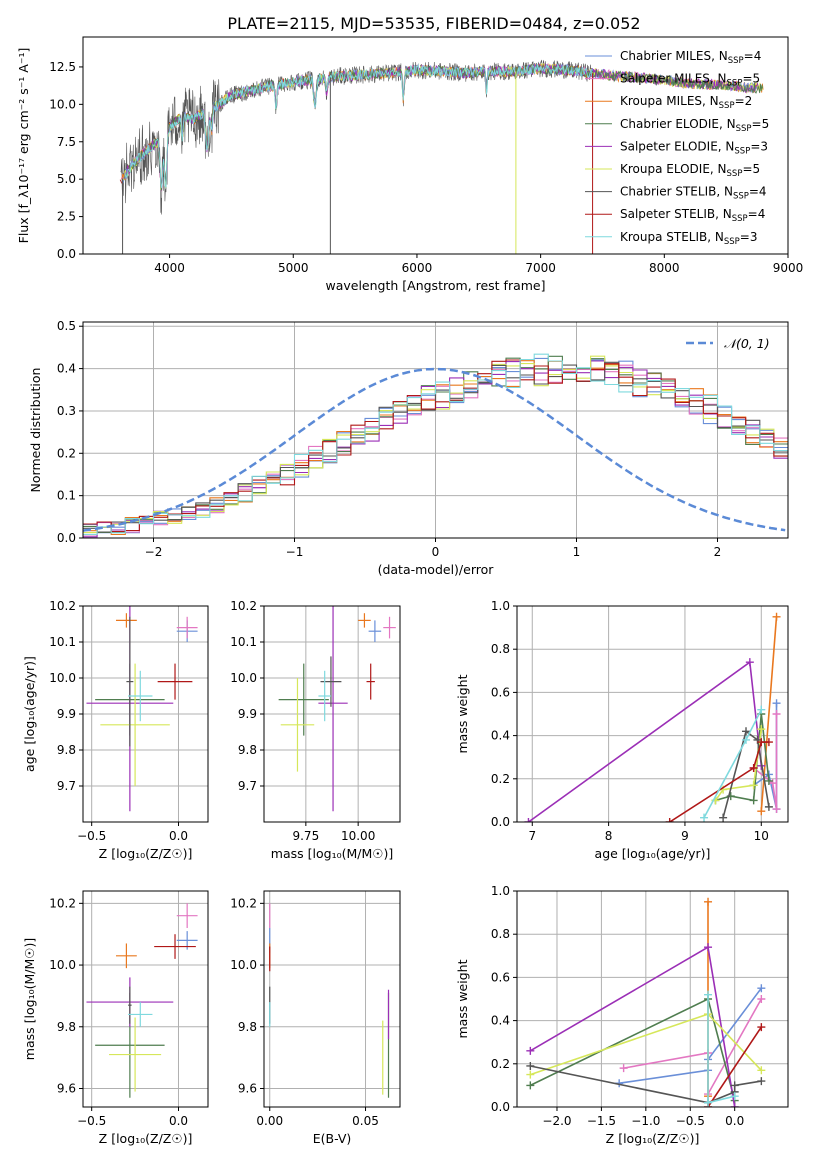 This screenshot has width=819, height=1170. I want to click on y-tick-label: 10.0, so click(62, 678).